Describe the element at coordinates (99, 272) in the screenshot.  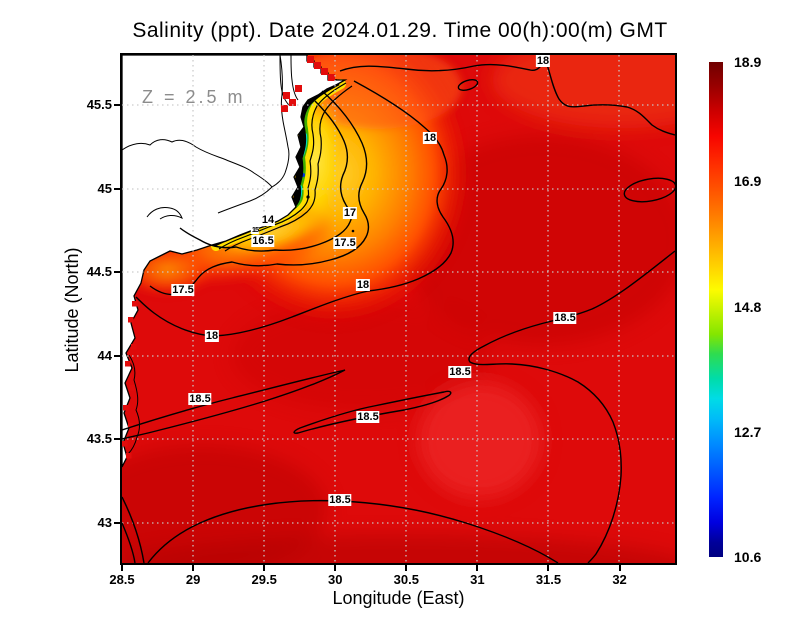
I see `y-tick-label: 44.5` at that location.